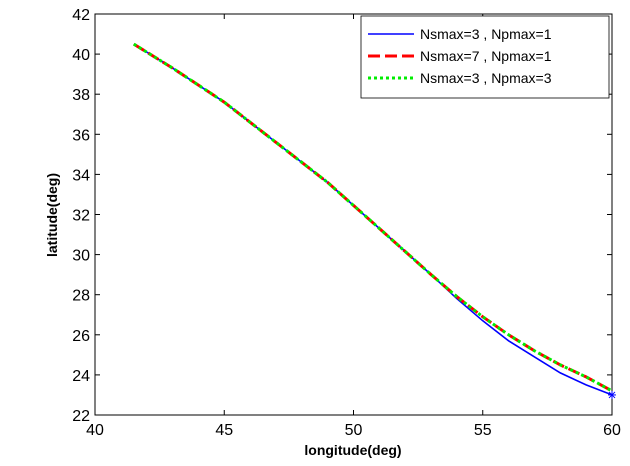 Image resolution: width=630 pixels, height=466 pixels. Describe the element at coordinates (486, 34) in the screenshot. I see `legend-label-1: Nsmax=3 , Npmax=1` at that location.